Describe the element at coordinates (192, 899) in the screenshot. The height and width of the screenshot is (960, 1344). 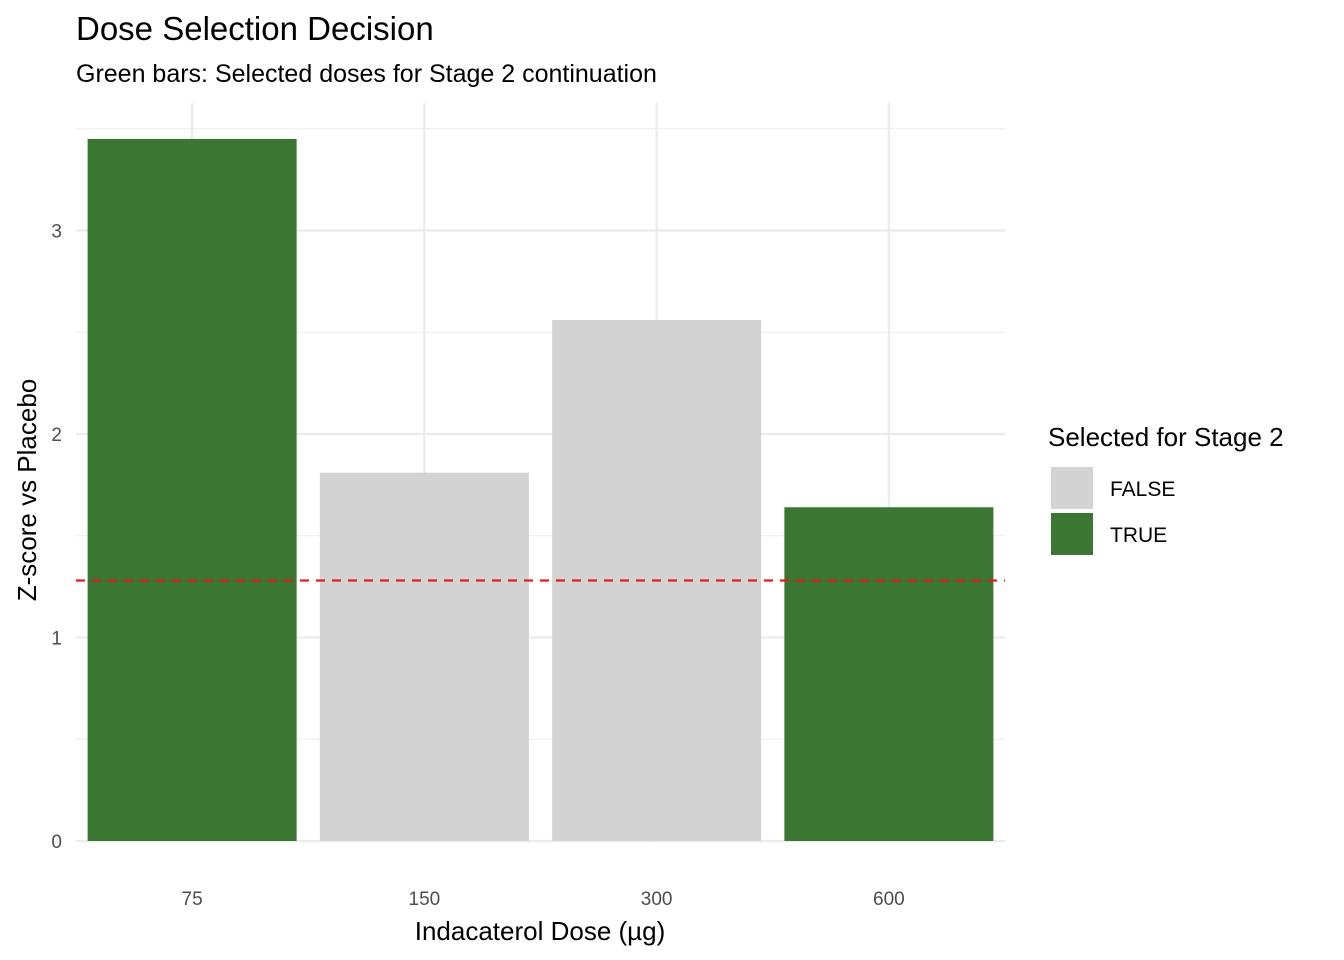
I see `x-tick-label: 75` at that location.